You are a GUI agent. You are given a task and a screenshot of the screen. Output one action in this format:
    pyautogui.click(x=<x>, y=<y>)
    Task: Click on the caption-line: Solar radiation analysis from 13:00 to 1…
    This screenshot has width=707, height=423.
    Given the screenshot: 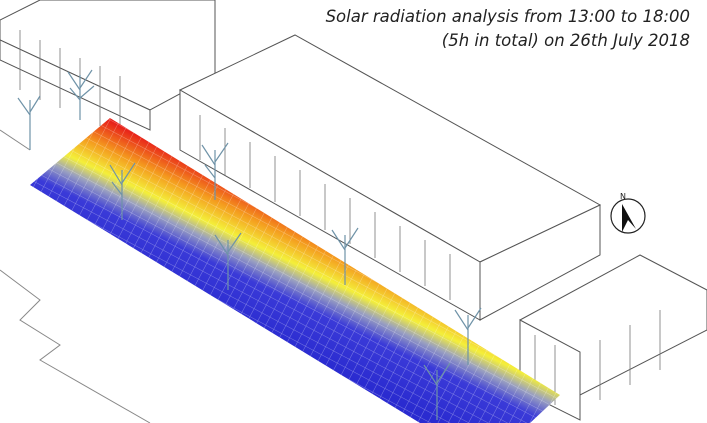 What is the action you would take?
    pyautogui.click(x=508, y=16)
    